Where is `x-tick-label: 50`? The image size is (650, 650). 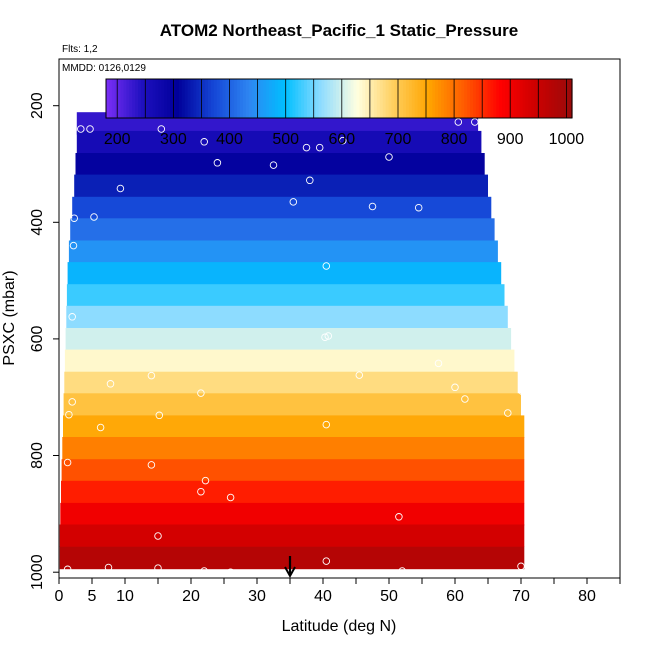 x-tick-label: 50 is located at coordinates (389, 596).